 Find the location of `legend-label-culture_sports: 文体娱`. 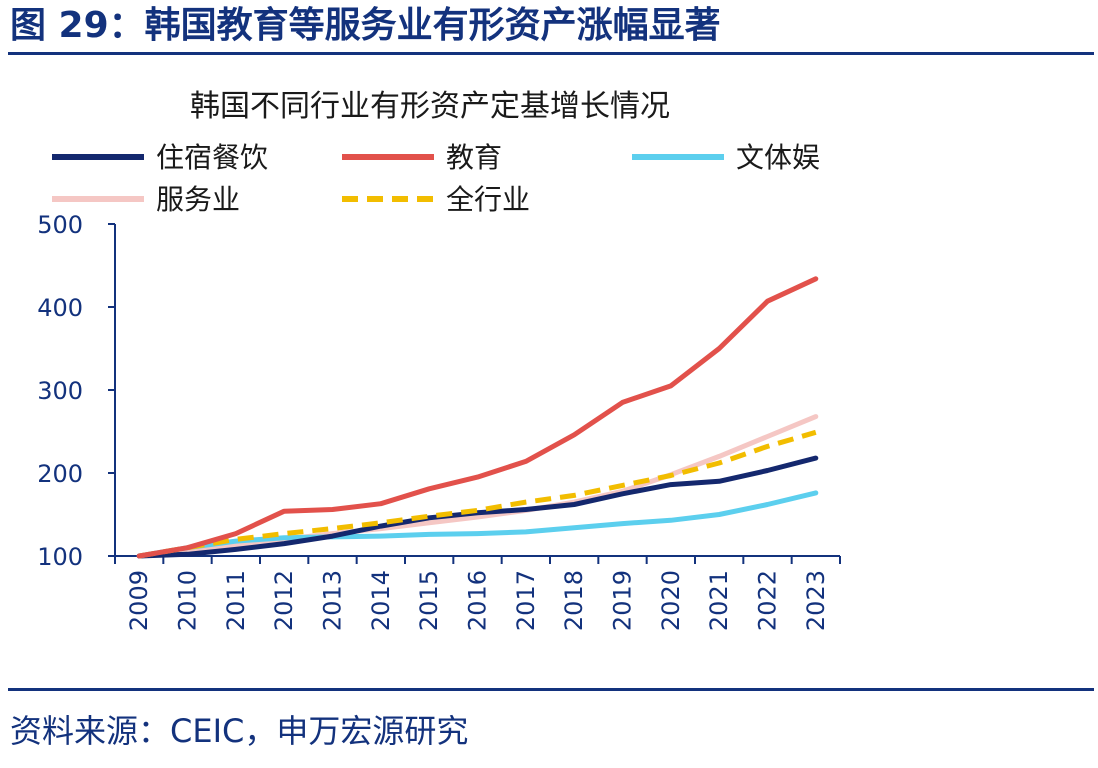

legend-label-culture_sports: 文体娱 is located at coordinates (778, 157).